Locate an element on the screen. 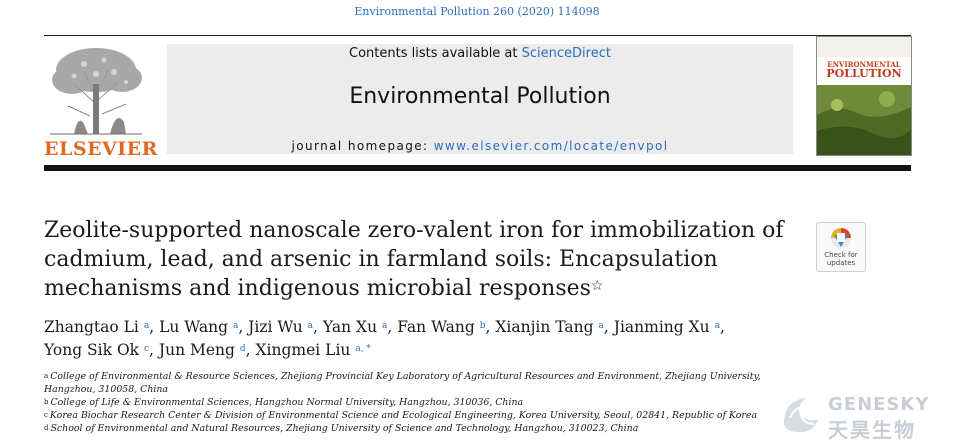  header-top-rule is located at coordinates (477, 35).